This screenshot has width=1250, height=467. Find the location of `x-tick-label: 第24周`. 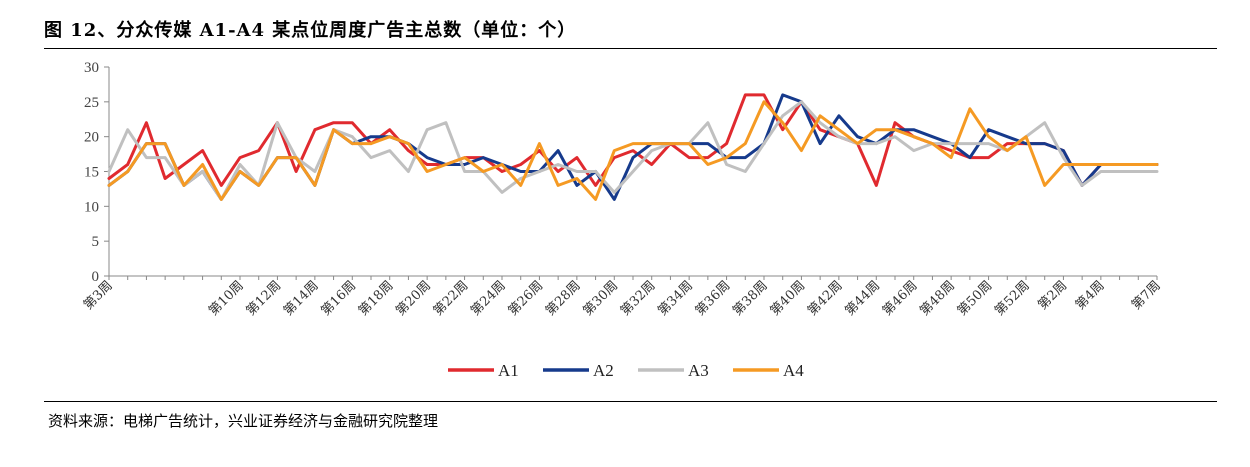

x-tick-label: 第24周 is located at coordinates (488, 298).